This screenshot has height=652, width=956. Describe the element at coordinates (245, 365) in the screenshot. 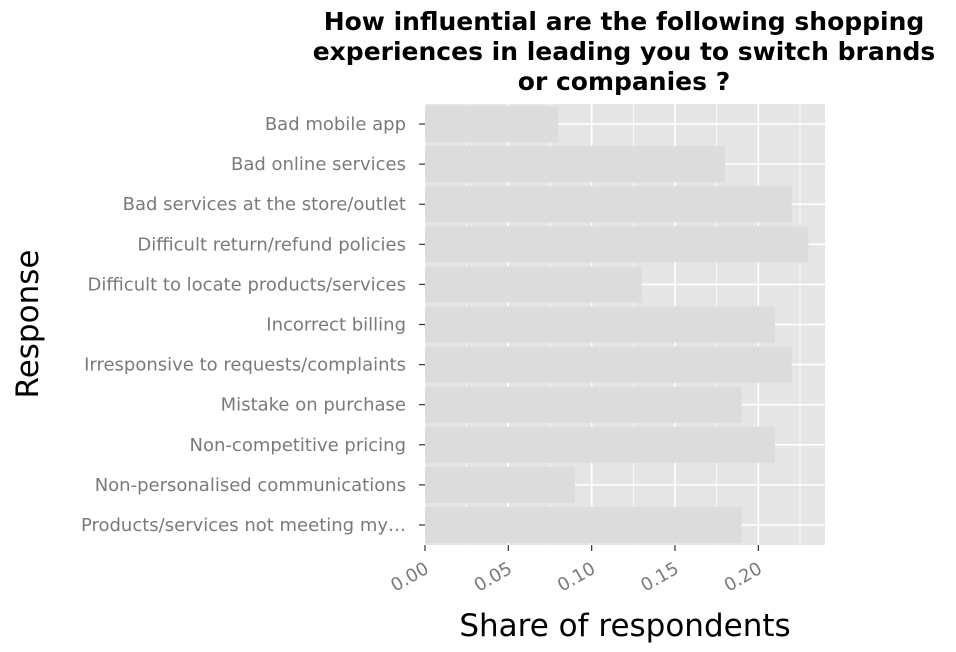

I see `y-tick-label: Irresponsive to requests/complaints` at that location.